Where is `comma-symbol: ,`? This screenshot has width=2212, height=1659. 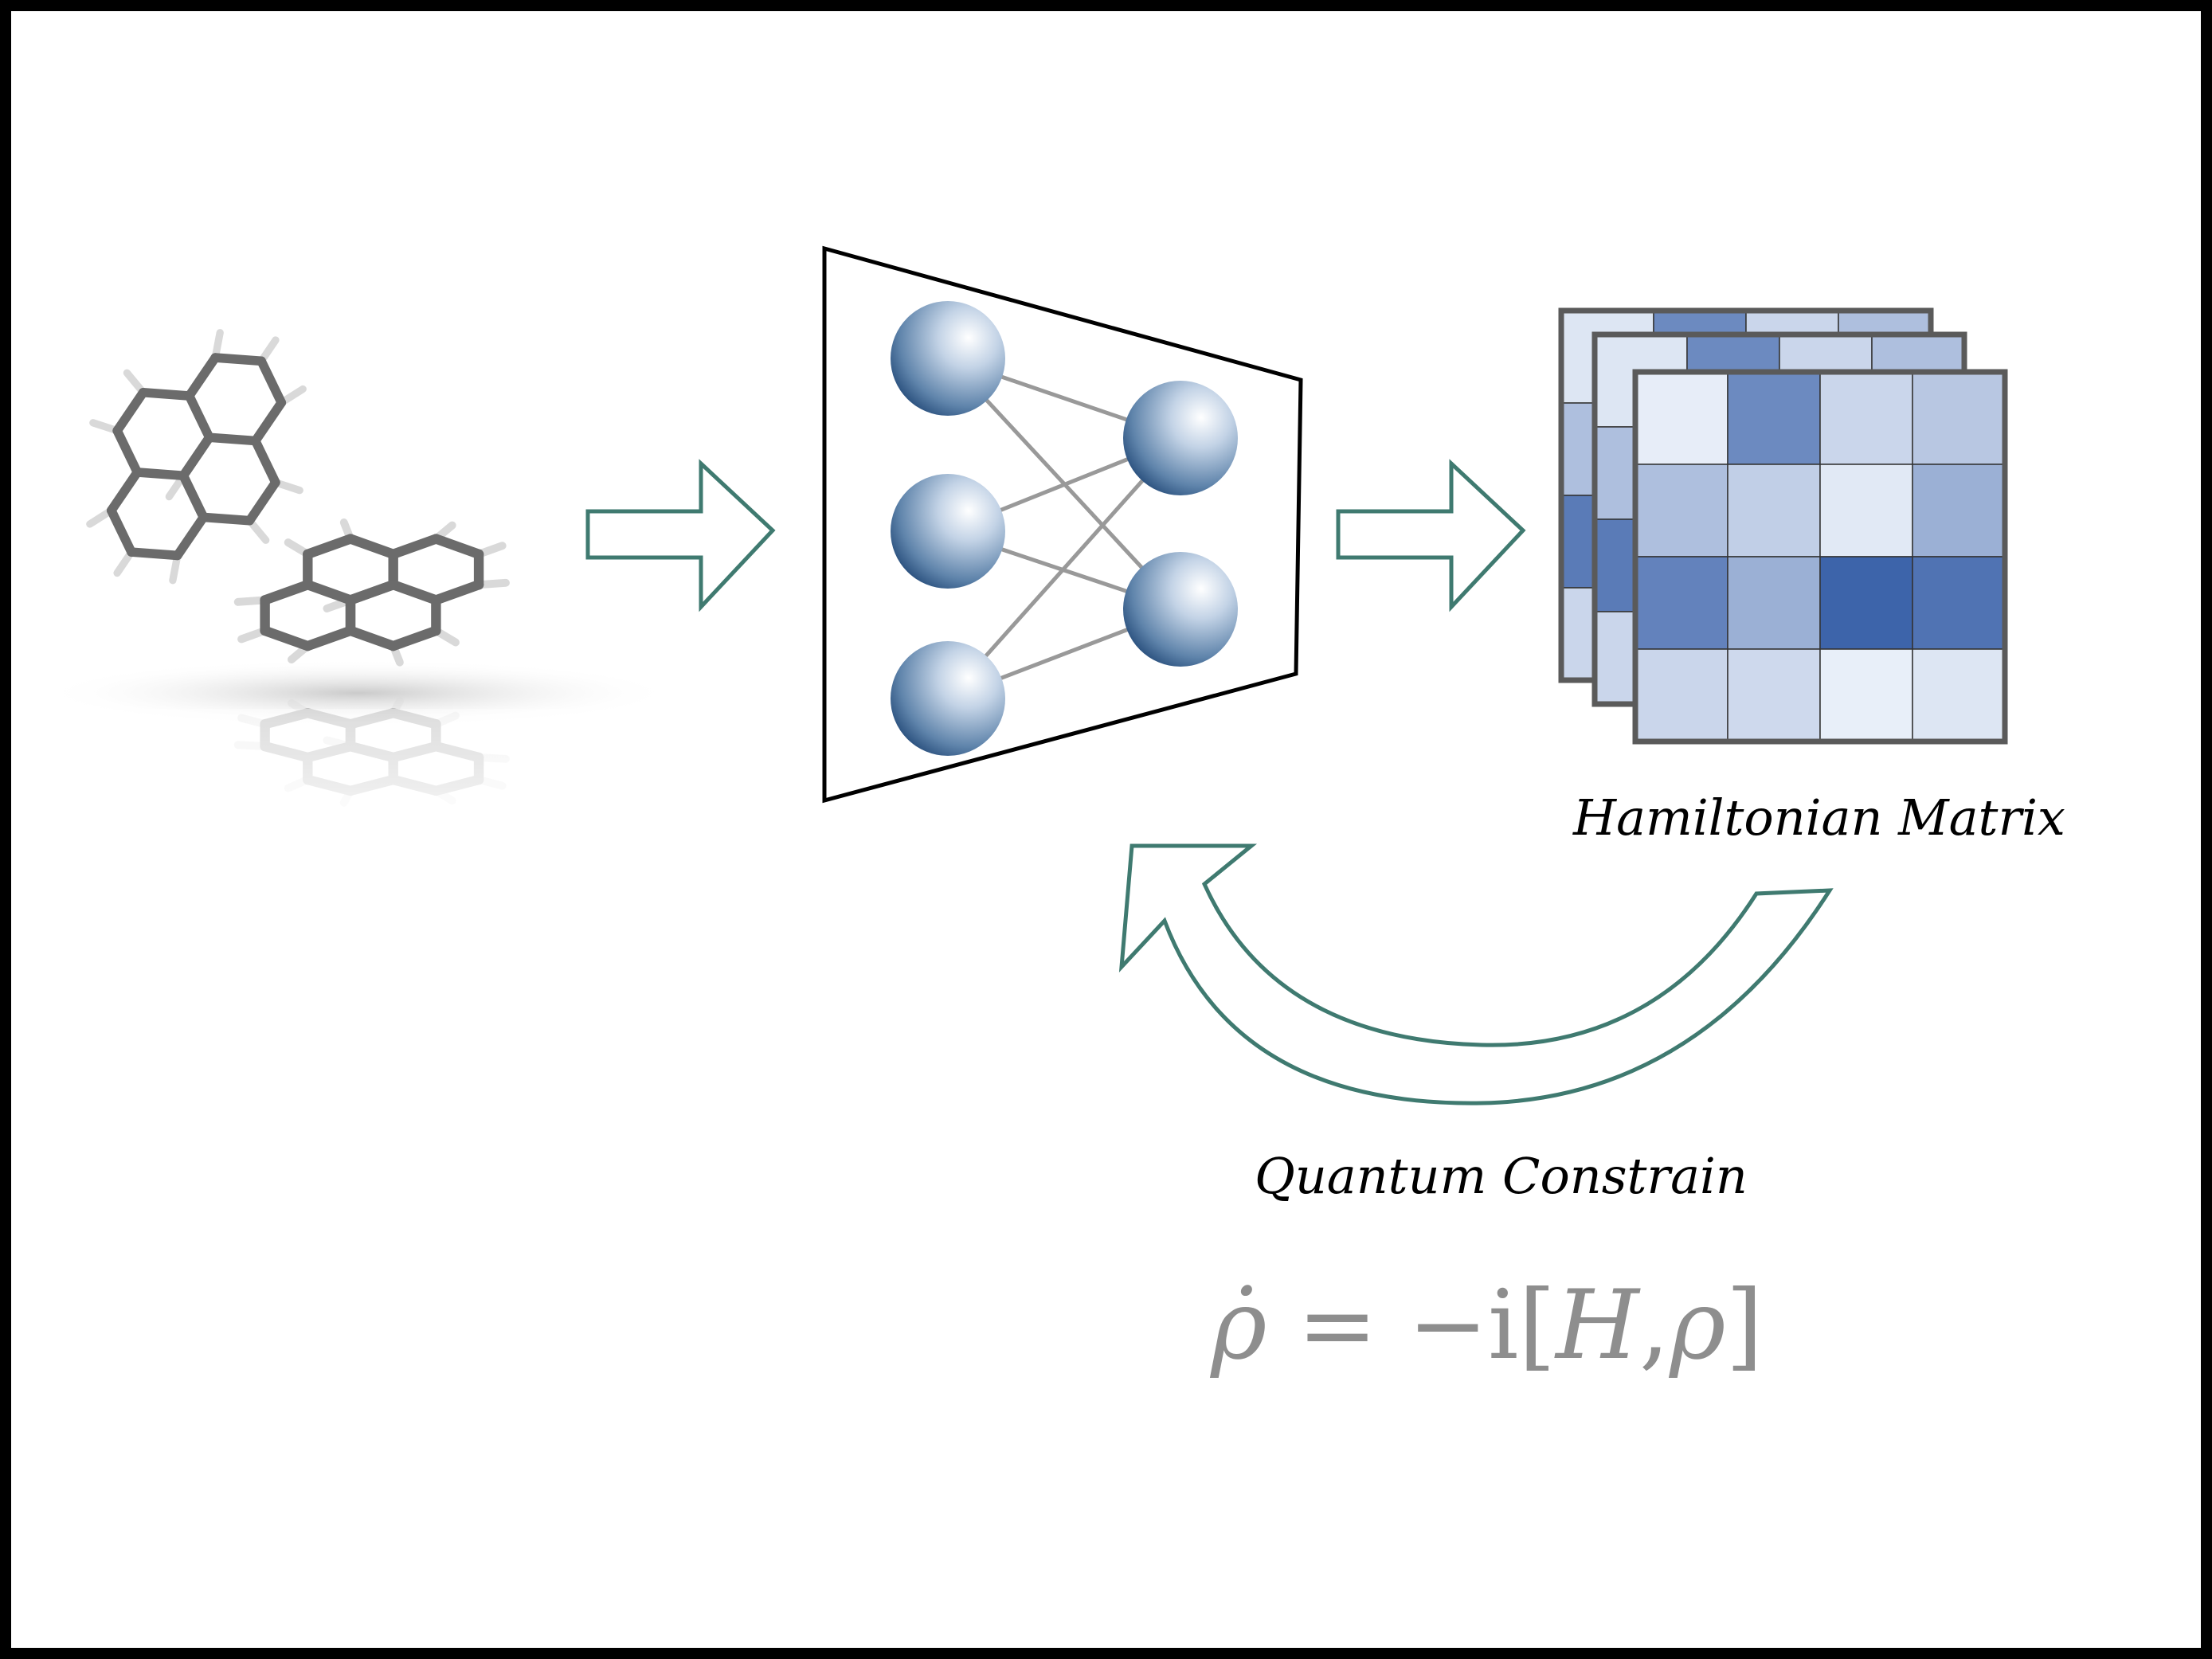 comma-symbol: , is located at coordinates (1654, 1325).